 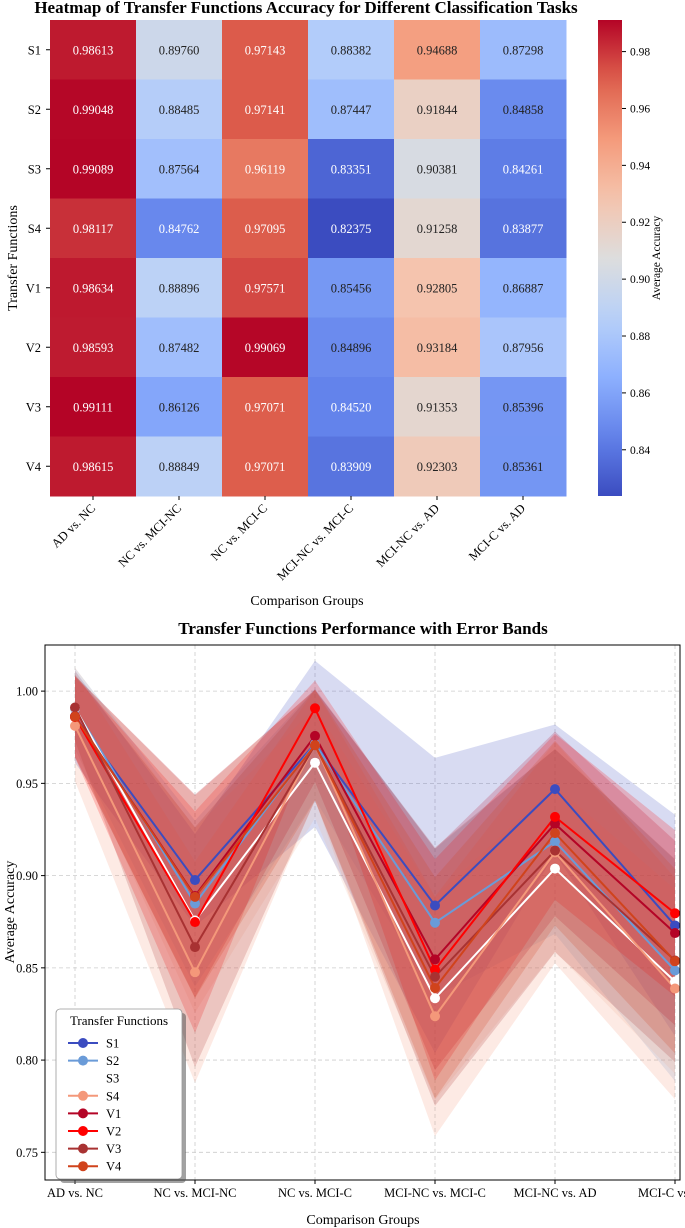 What do you see at coordinates (408, 535) in the screenshot?
I see `heatmap-x-tick-label: MCI-NC vs. AD` at bounding box center [408, 535].